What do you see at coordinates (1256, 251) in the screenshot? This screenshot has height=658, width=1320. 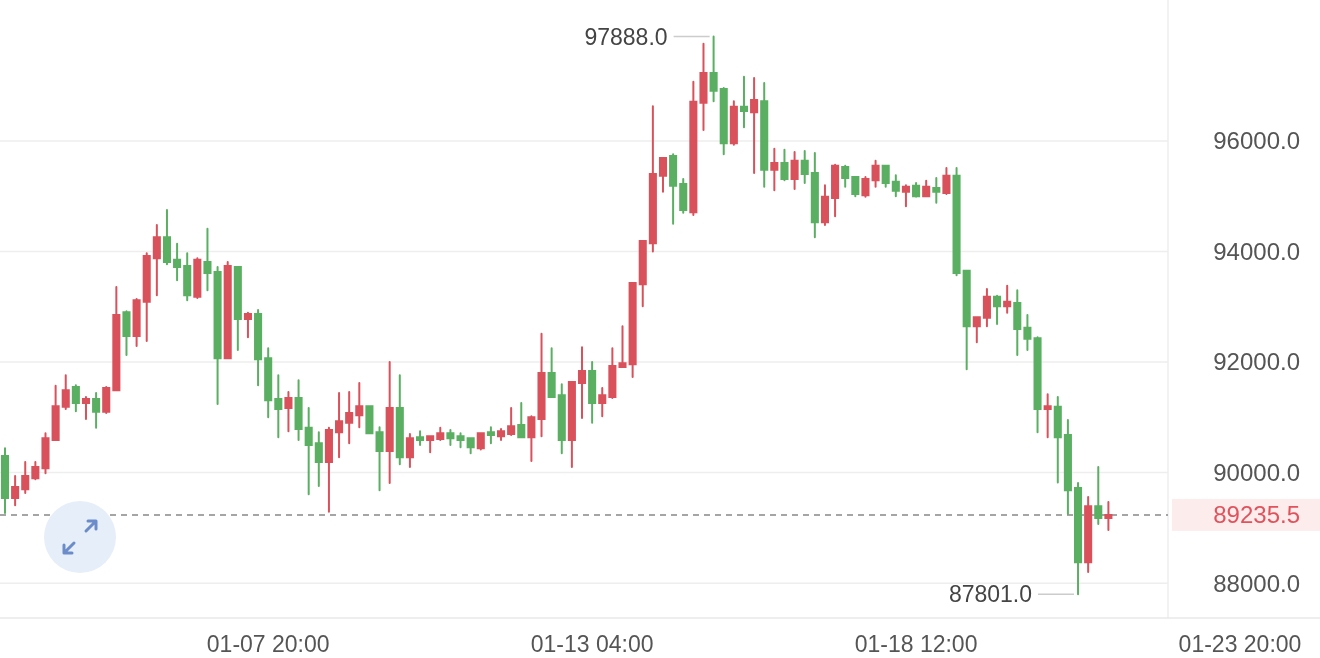 I see `y-tick-label: 94000.0` at bounding box center [1256, 251].